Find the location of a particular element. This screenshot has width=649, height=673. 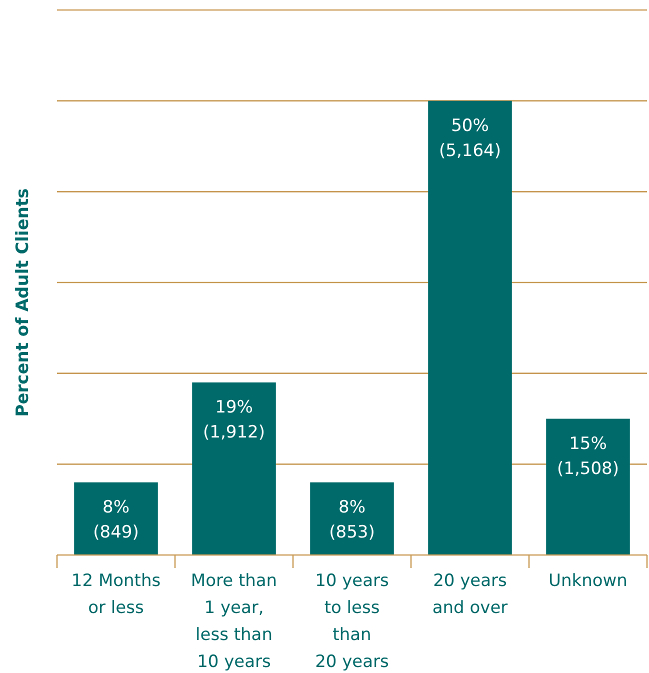

data-label: 8% (853) is located at coordinates (352, 519).